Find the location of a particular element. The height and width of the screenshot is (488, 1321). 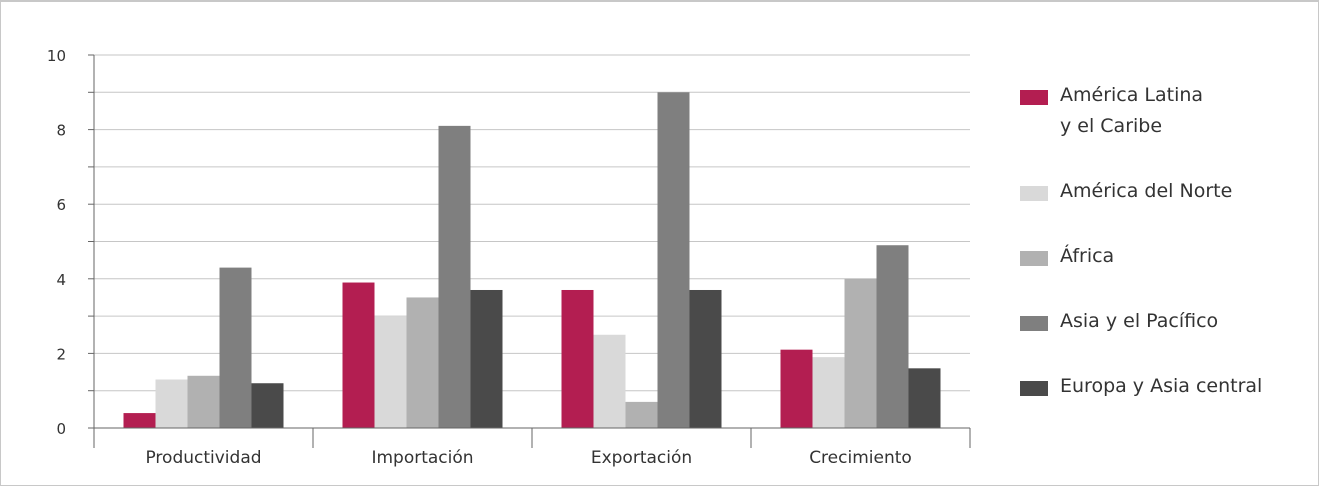

y-tick-label: 2 is located at coordinates (61, 354).